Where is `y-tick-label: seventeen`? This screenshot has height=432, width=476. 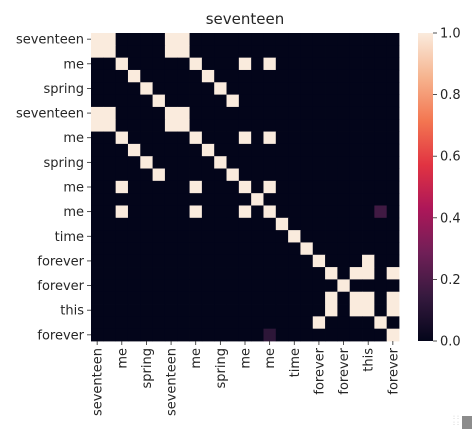 y-tick-label: seventeen is located at coordinates (50, 114).